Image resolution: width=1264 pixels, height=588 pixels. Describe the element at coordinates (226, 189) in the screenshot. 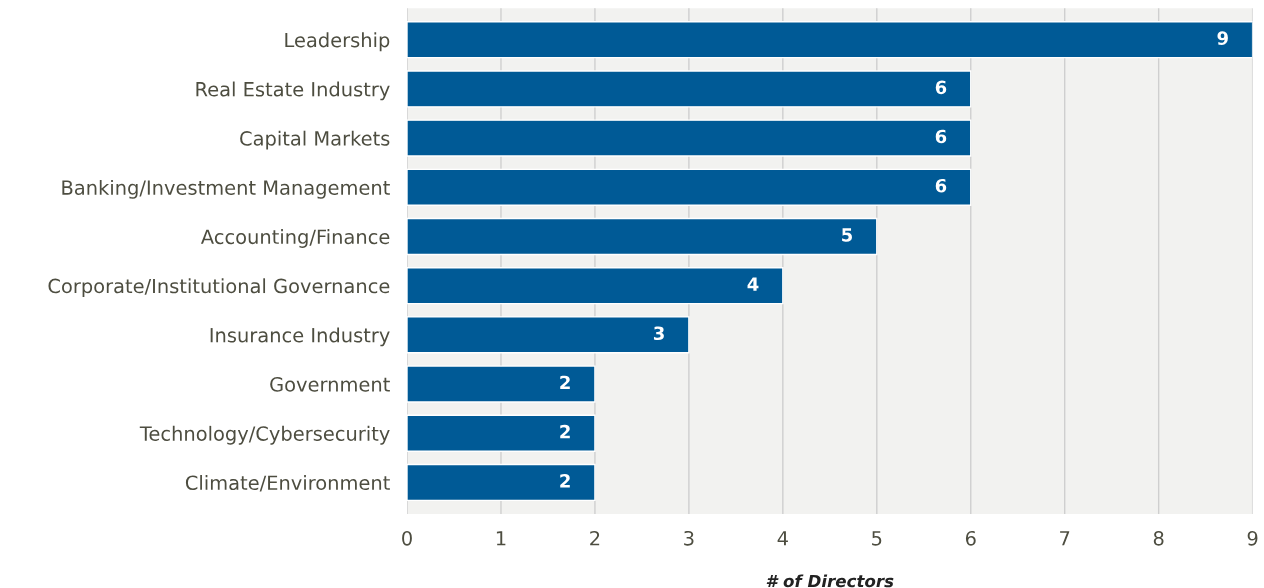

I see `y-tick-label: Banking/Investment Management` at that location.